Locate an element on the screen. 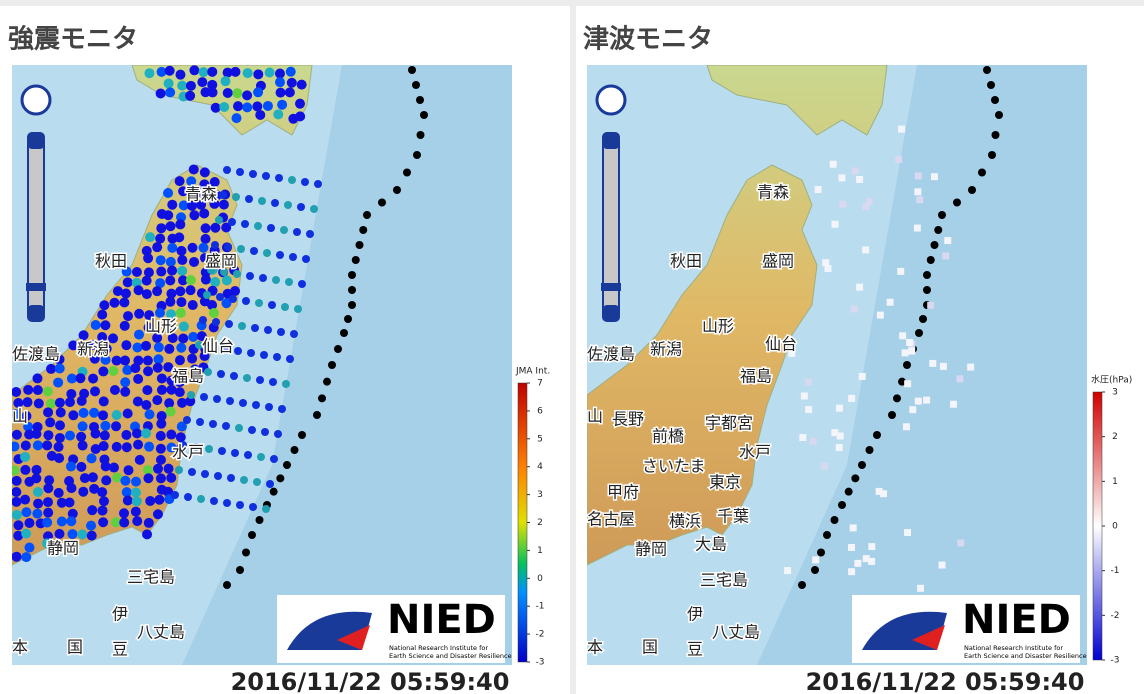 This screenshot has height=694, width=1144. place-label: 東京 is located at coordinates (725, 482).